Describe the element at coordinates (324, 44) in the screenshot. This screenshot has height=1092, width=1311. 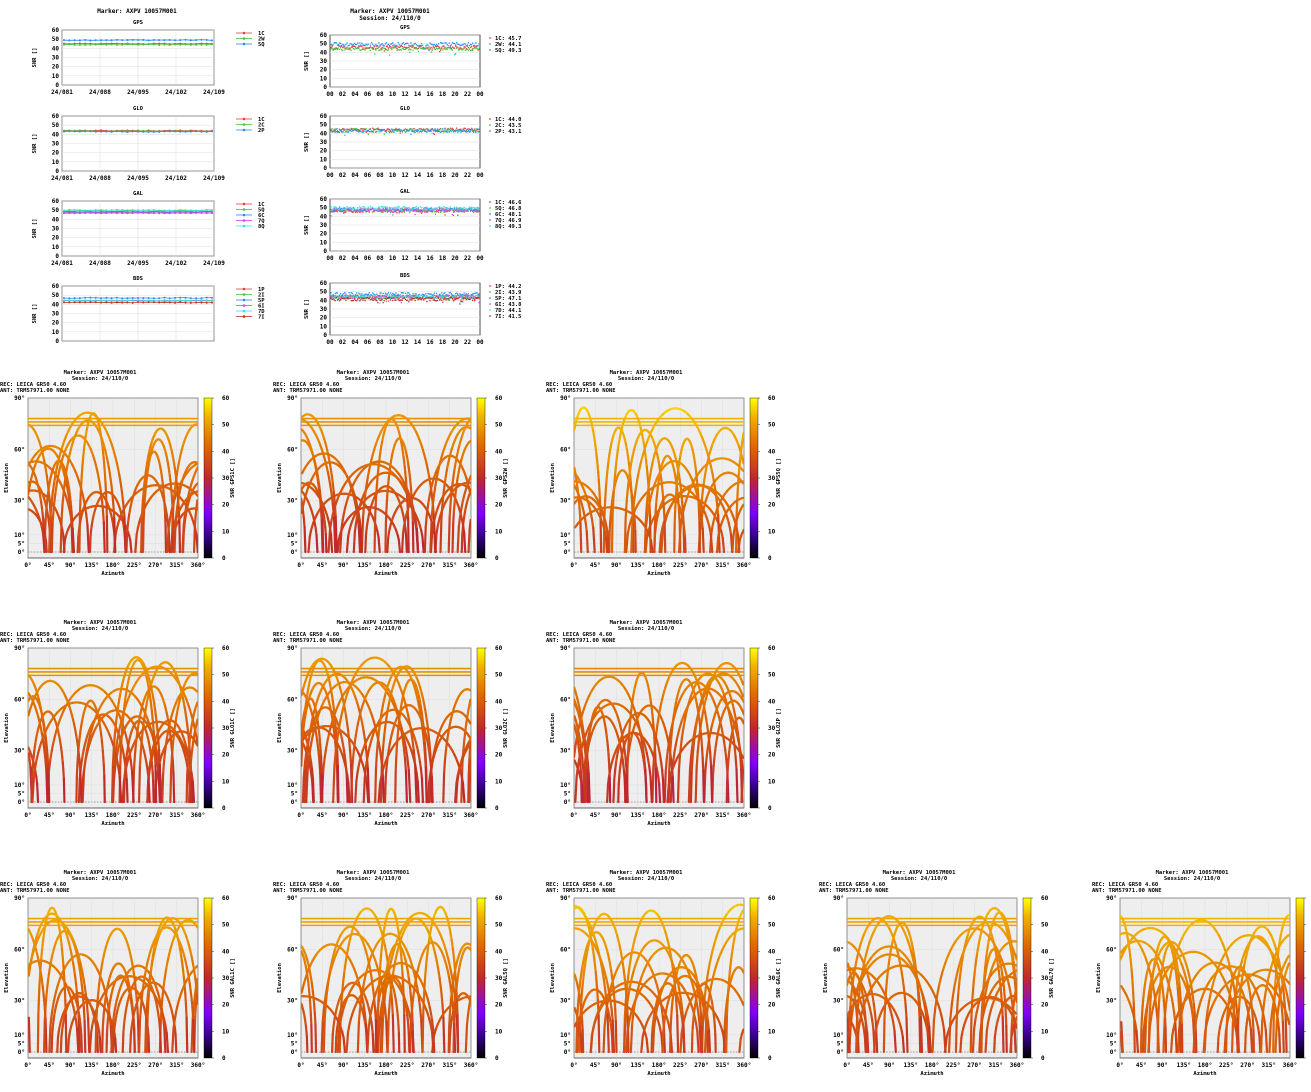
I see `session-ytick-label: 50` at that location.